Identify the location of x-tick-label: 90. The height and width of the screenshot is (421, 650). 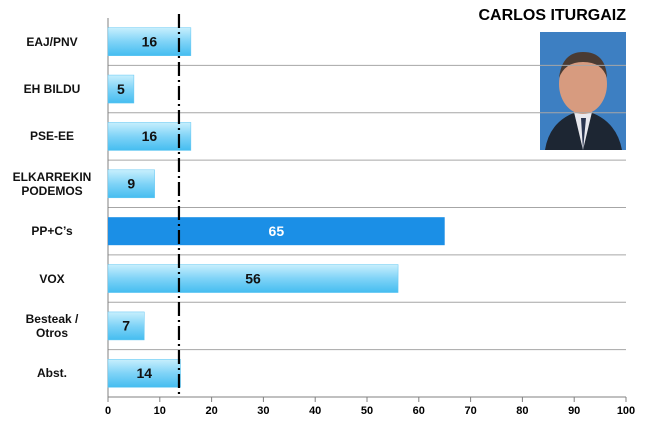
(574, 411).